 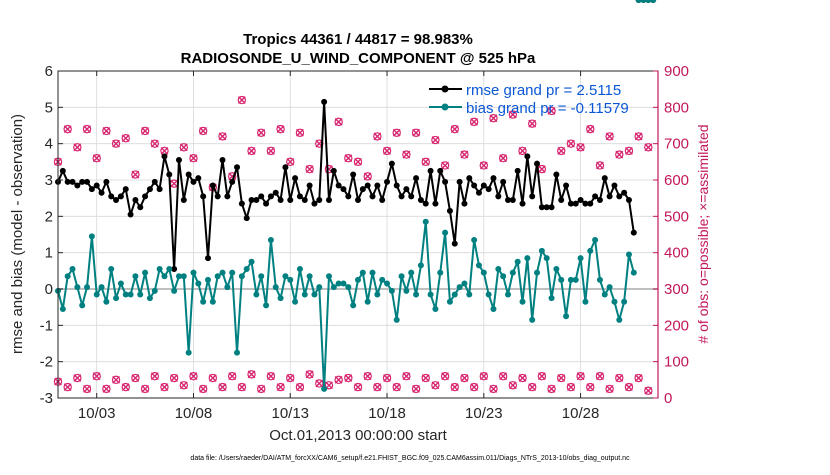 I want to click on y-tick-label-left: -2, so click(x=46, y=362).